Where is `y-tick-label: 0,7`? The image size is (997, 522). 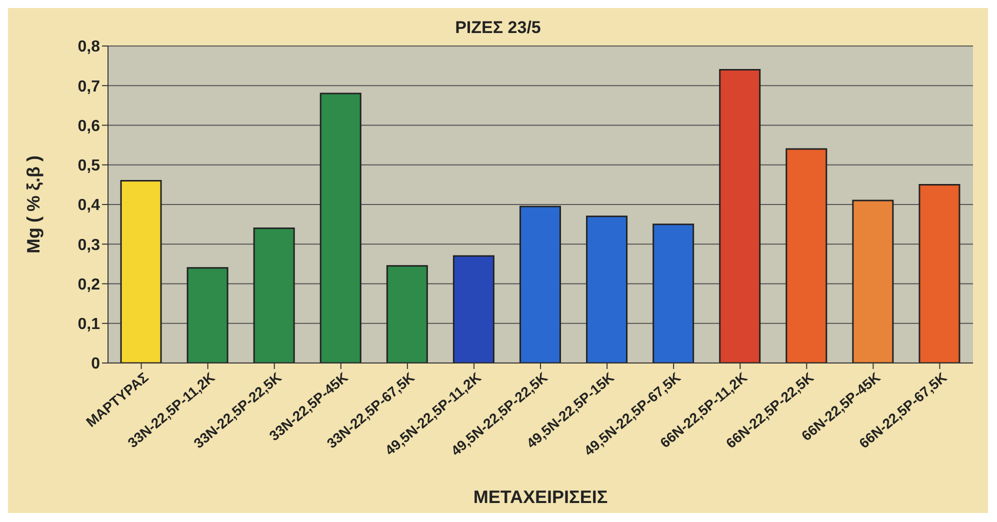
y-tick-label: 0,7 is located at coordinates (89, 87).